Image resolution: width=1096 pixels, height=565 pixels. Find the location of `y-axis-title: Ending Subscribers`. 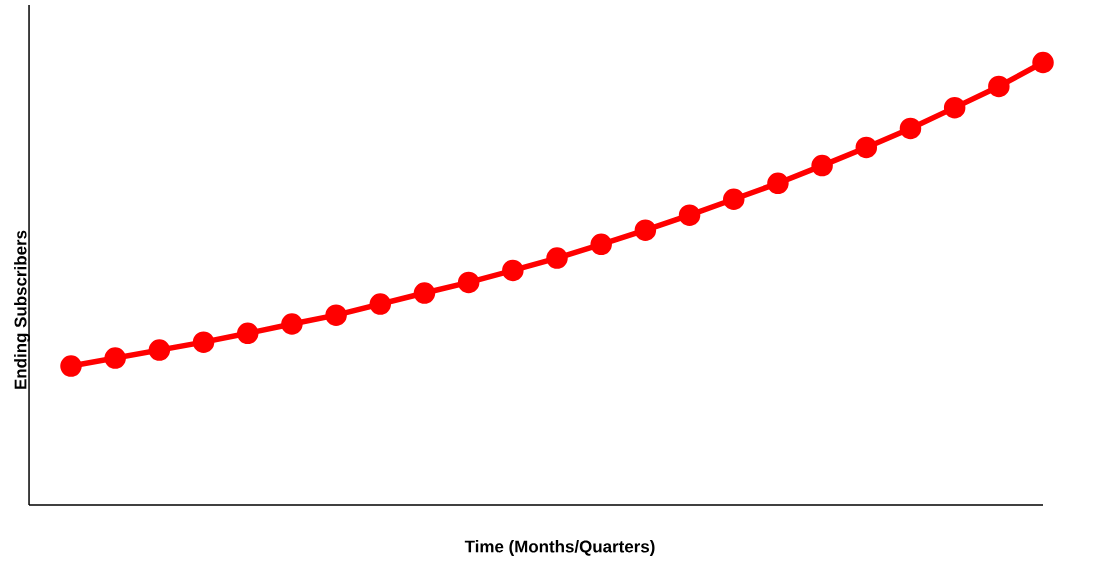

y-axis-title: Ending Subscribers is located at coordinates (22, 309).